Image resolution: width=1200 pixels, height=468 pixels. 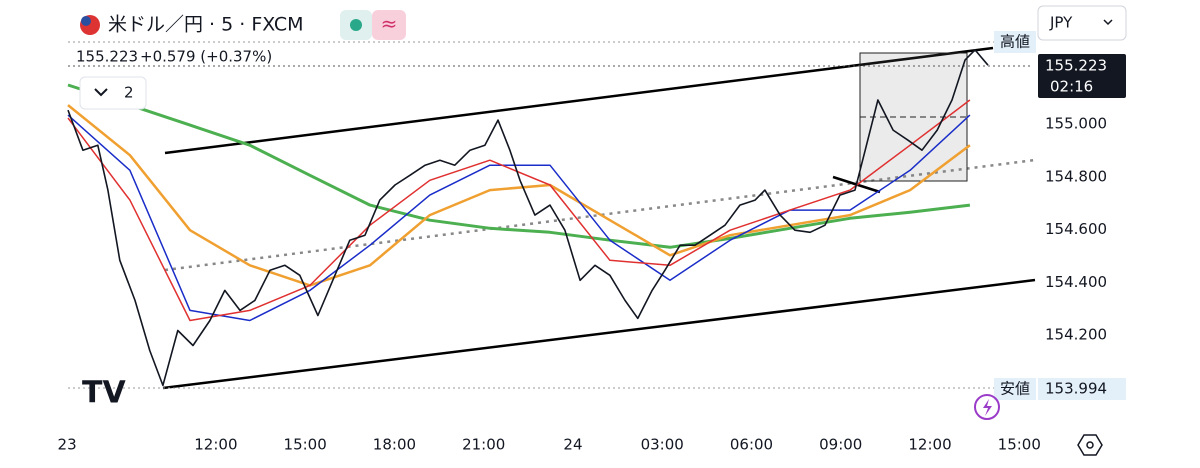 What do you see at coordinates (1061, 23) in the screenshot?
I see `currency: JPY` at bounding box center [1061, 23].